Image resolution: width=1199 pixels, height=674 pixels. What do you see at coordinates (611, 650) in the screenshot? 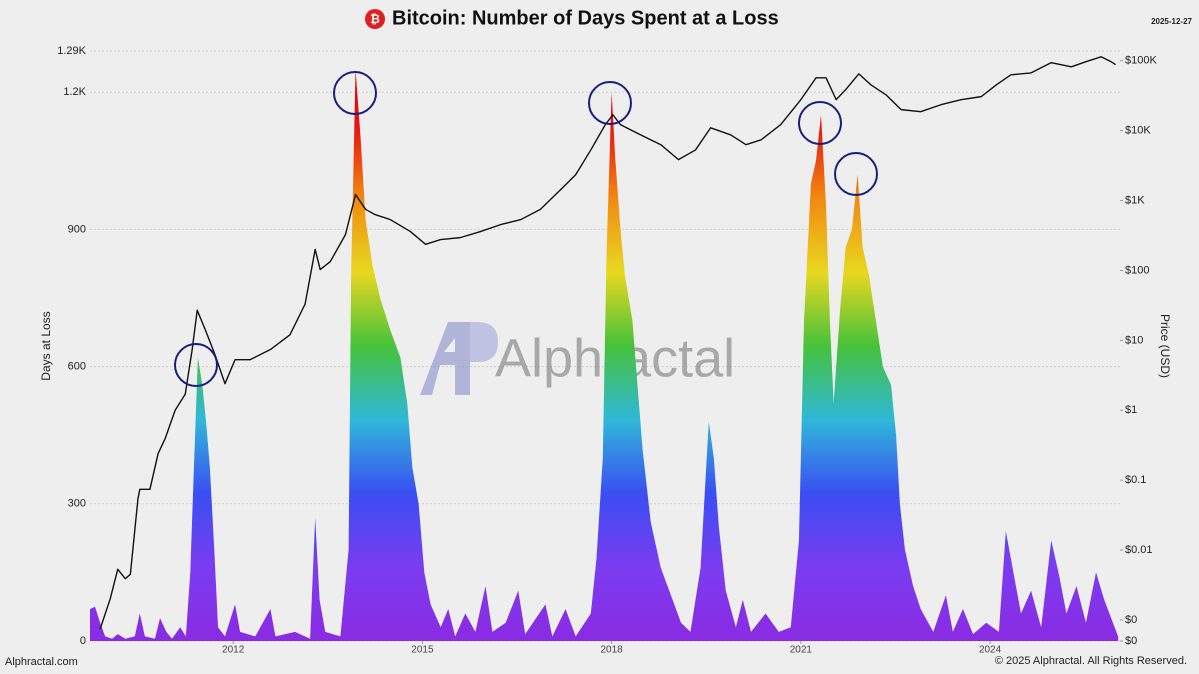
I see `x-tick-label: 2018` at bounding box center [611, 650].